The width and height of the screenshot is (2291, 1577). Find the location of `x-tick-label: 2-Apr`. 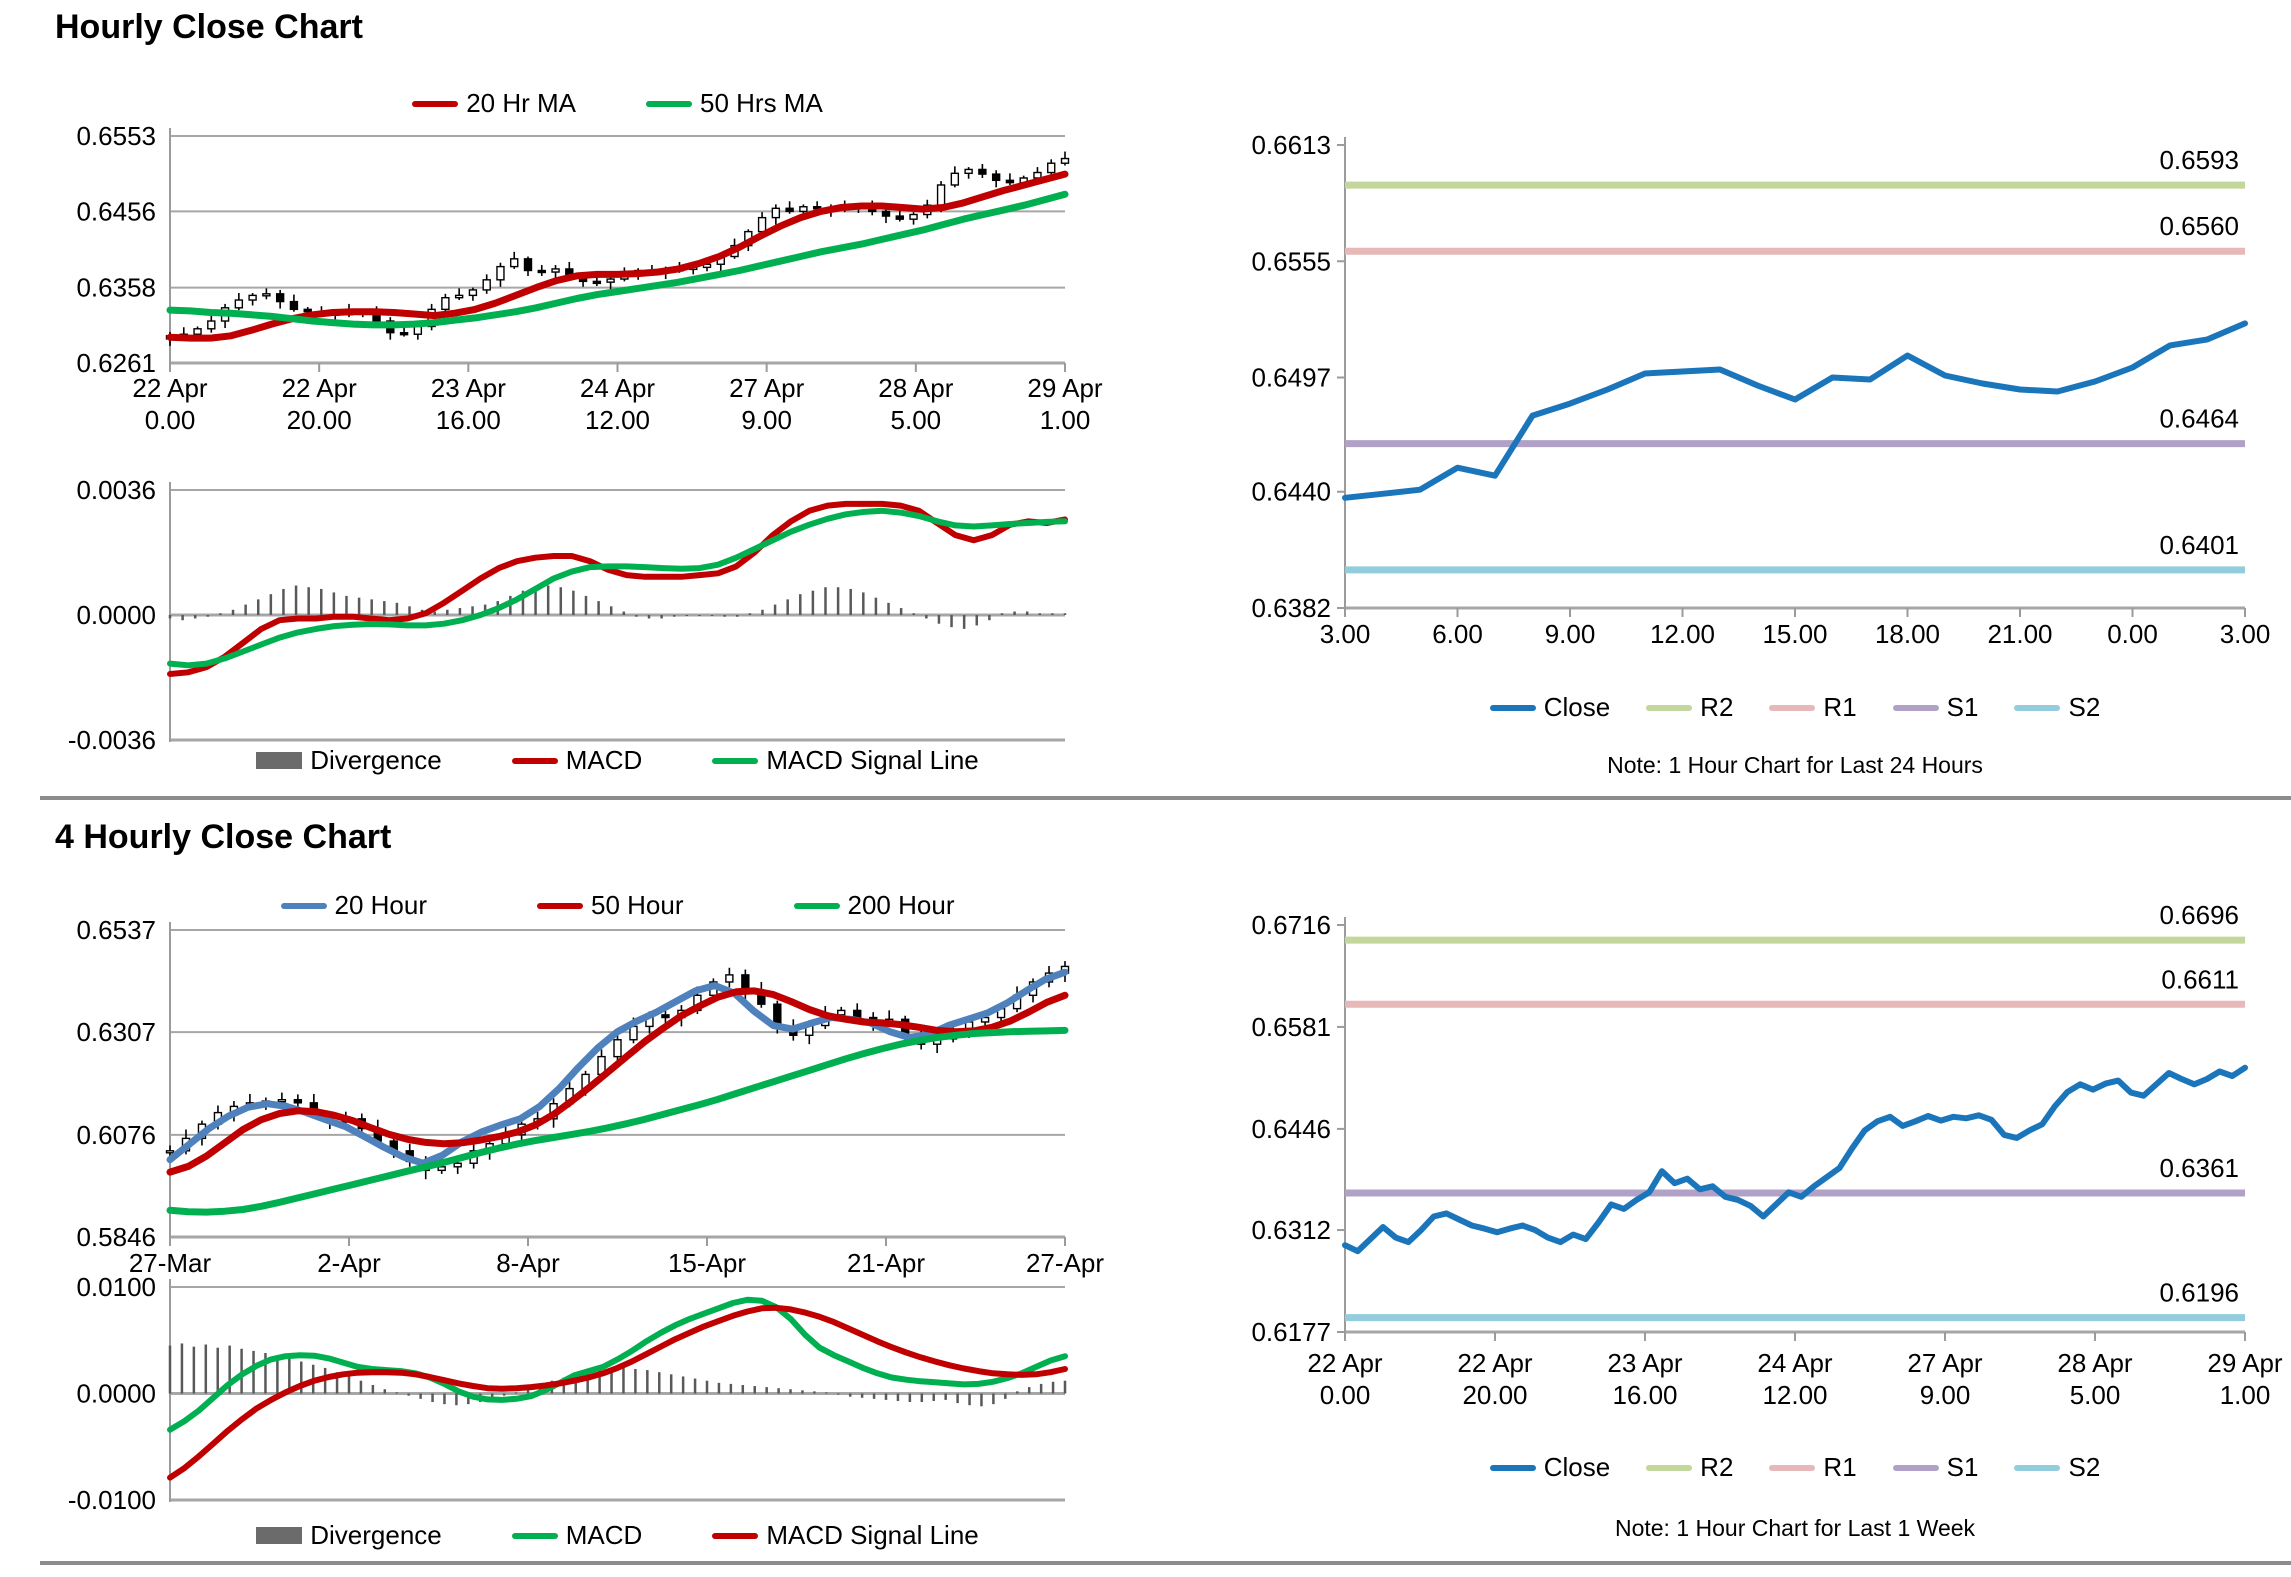

x-tick-label: 2-Apr is located at coordinates (349, 1263).